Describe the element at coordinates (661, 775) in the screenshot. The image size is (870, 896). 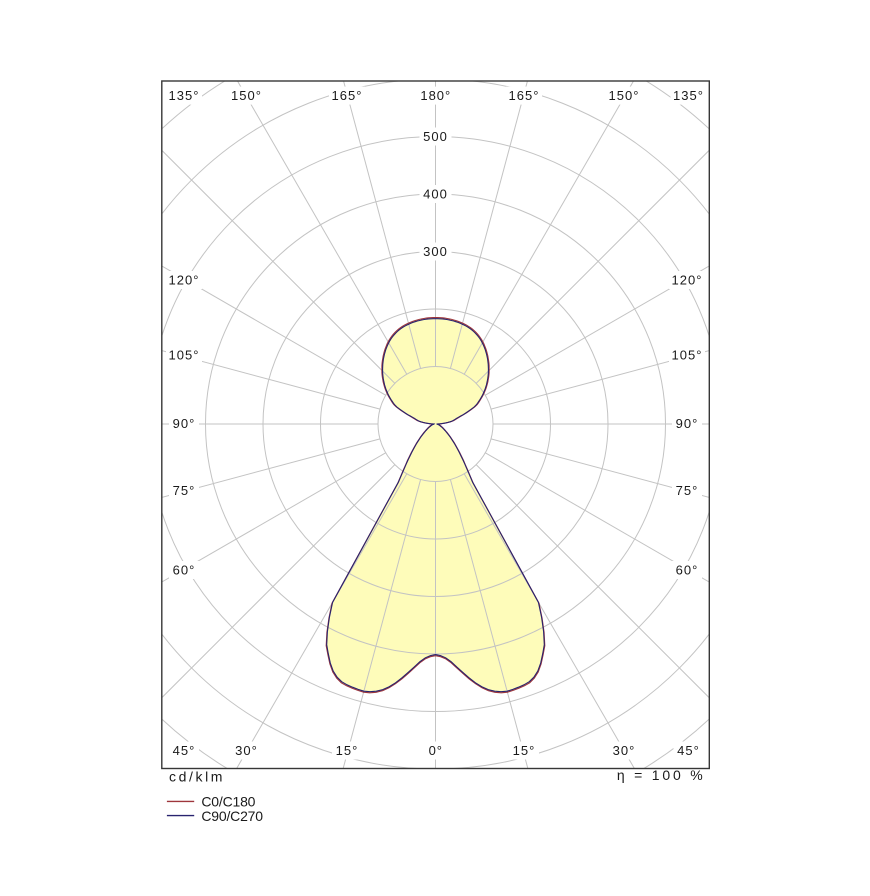
I see `svg-text: η = 100 %` at that location.